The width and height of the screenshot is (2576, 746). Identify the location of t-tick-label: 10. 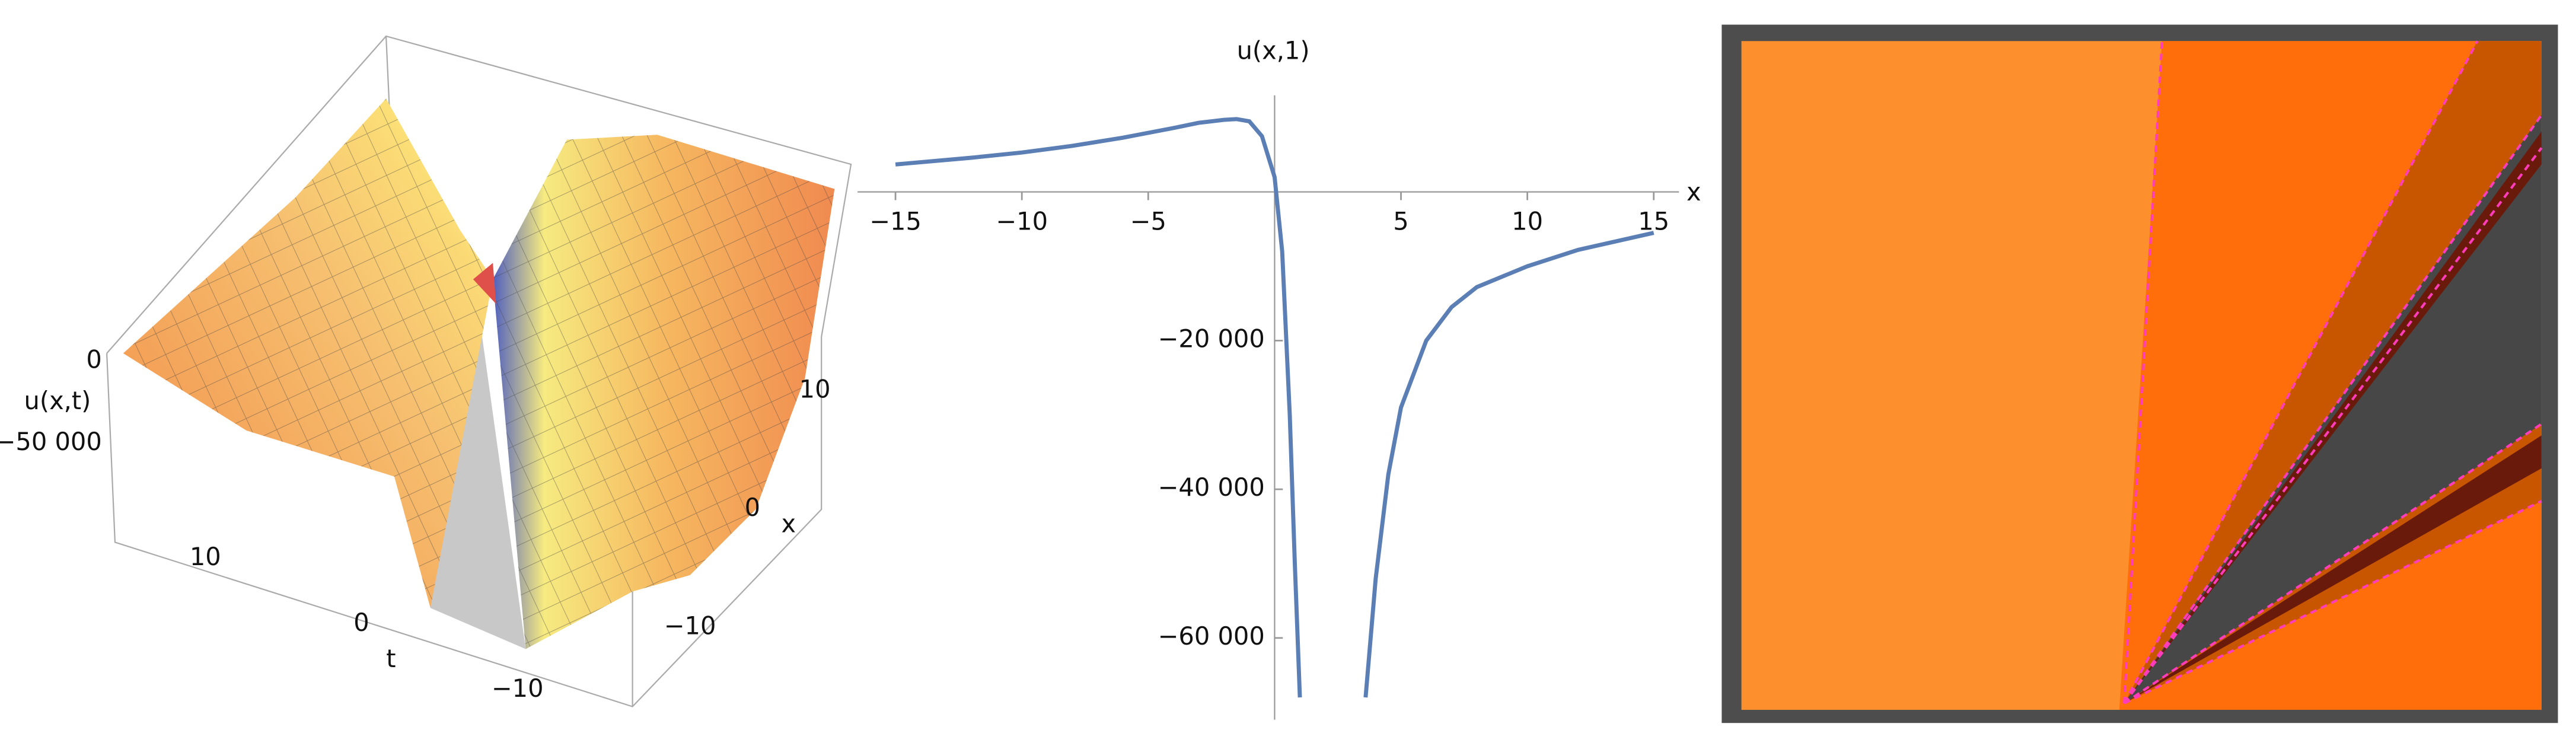
(206, 557).